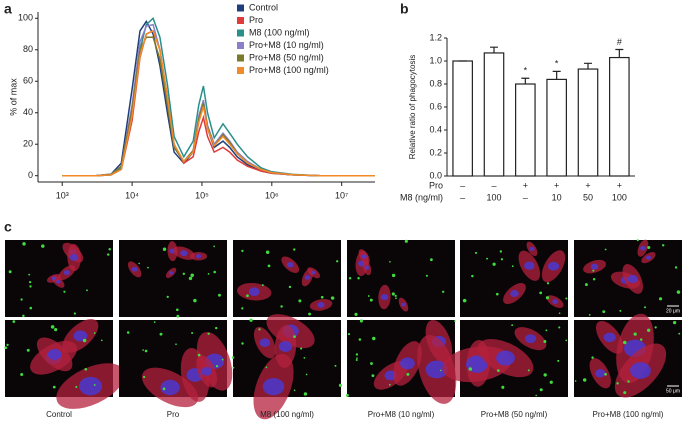  What do you see at coordinates (263, 7) in the screenshot?
I see `legend-label: Control` at bounding box center [263, 7].